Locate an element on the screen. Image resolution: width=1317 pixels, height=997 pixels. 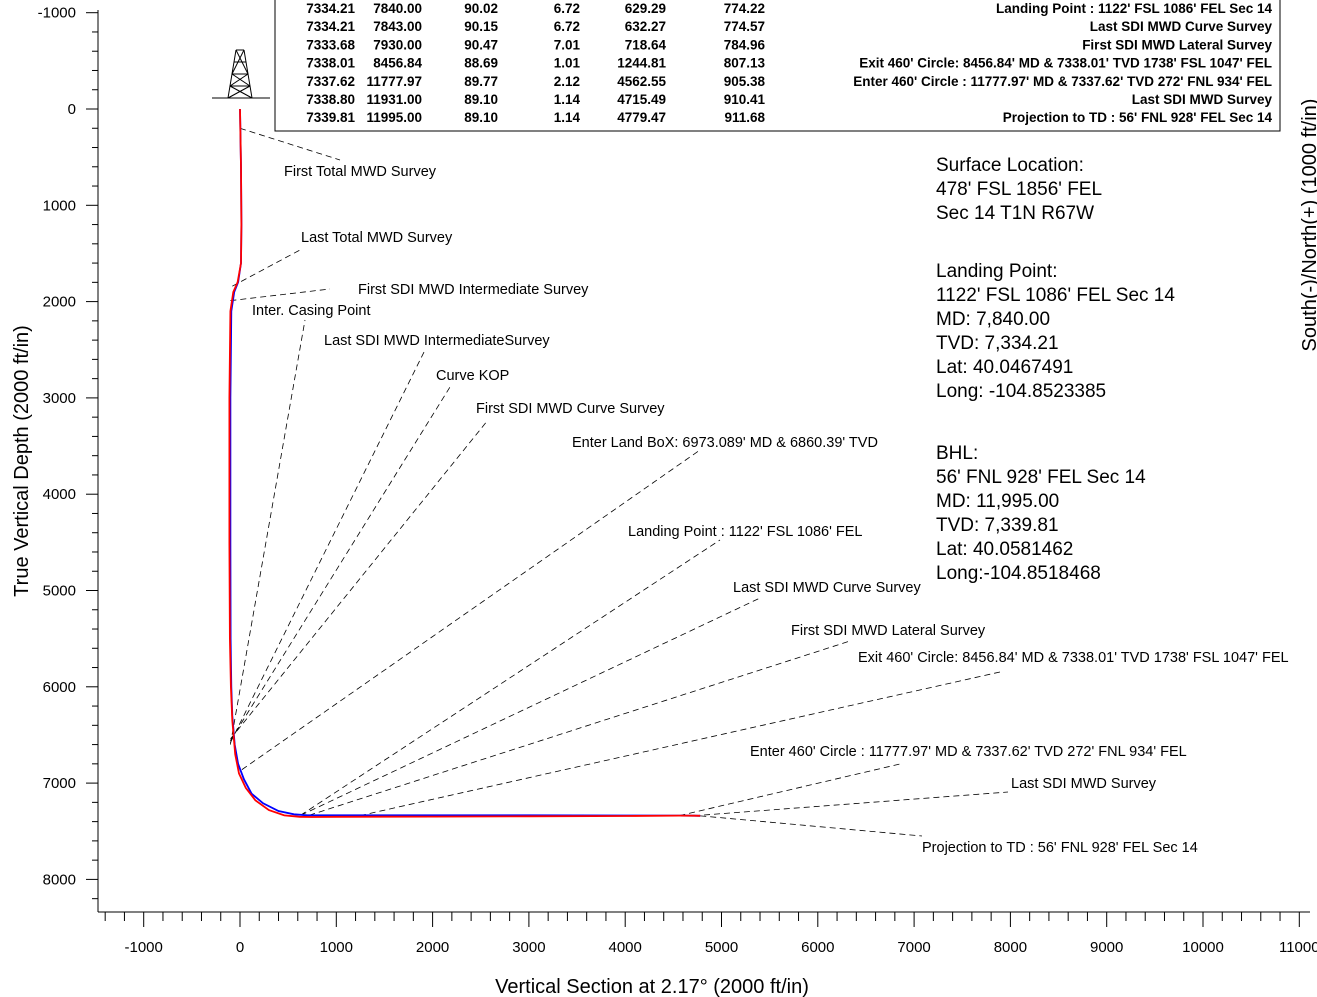
annotation-label: Last SDI MWD Curve Survey is located at coordinates (827, 588).